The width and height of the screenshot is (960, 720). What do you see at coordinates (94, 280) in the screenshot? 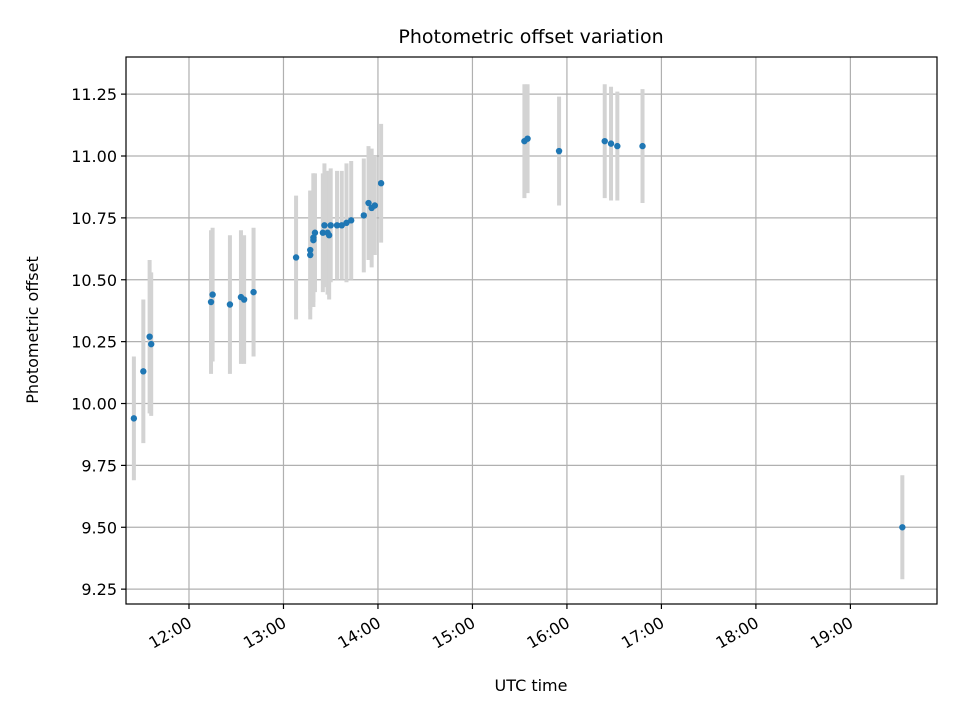
I see `y-tick-label: 10.50` at bounding box center [94, 280].